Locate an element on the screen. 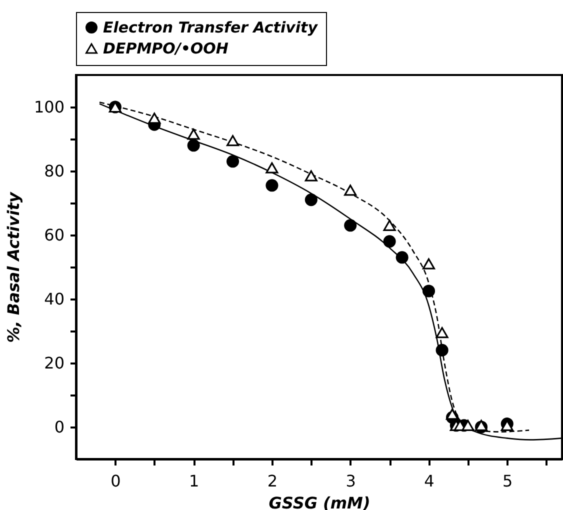 The height and width of the screenshot is (510, 563). legend-label: Electron Transfer Activity is located at coordinates (211, 27).